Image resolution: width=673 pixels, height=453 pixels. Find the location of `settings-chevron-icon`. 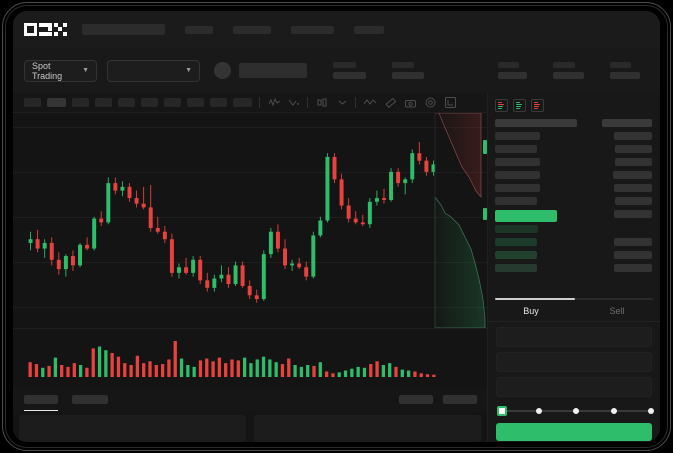

settings-chevron-icon is located at coordinates (342, 103).